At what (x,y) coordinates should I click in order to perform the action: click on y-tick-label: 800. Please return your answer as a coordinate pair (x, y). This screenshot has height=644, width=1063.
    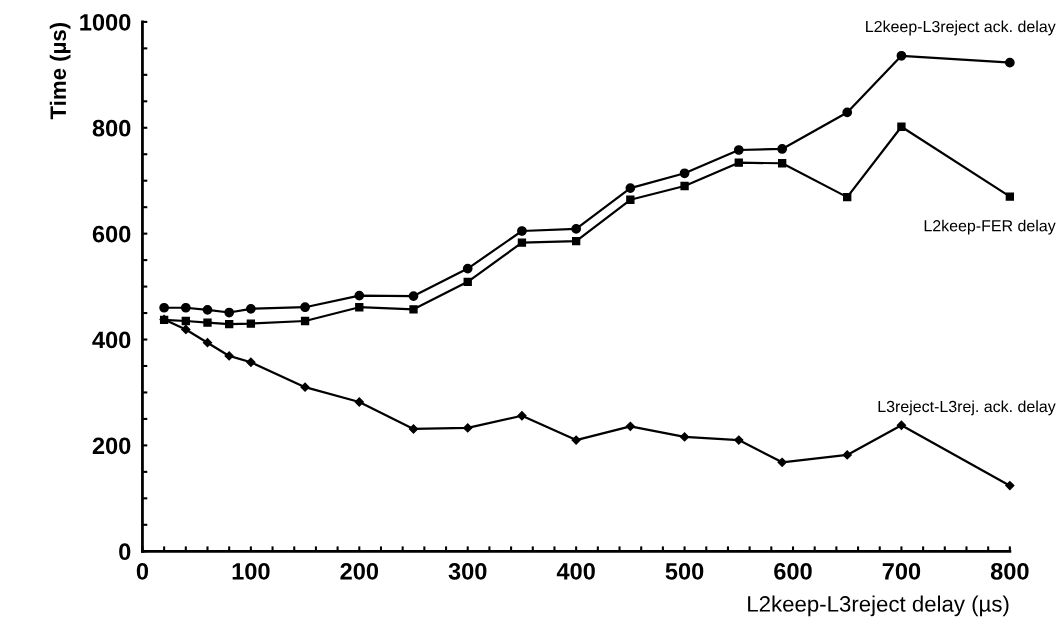
    Looking at the image, I should click on (111, 128).